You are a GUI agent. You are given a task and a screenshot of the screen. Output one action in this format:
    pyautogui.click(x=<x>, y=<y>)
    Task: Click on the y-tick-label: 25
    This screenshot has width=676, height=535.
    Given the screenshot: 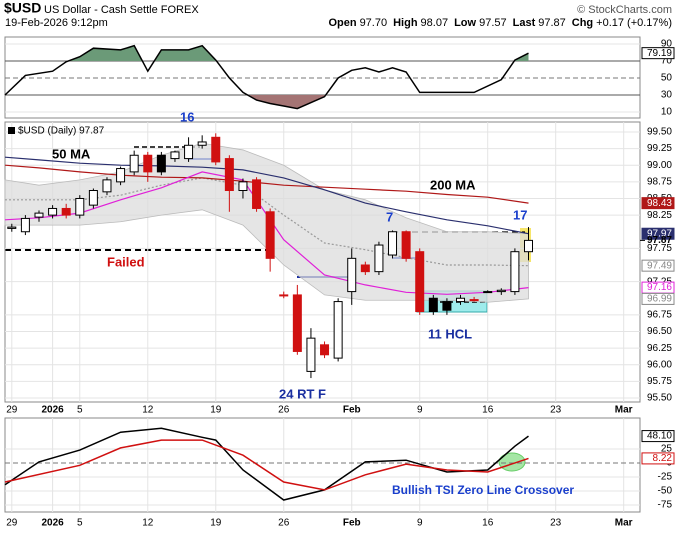 What is the action you would take?
    pyautogui.click(x=667, y=449)
    